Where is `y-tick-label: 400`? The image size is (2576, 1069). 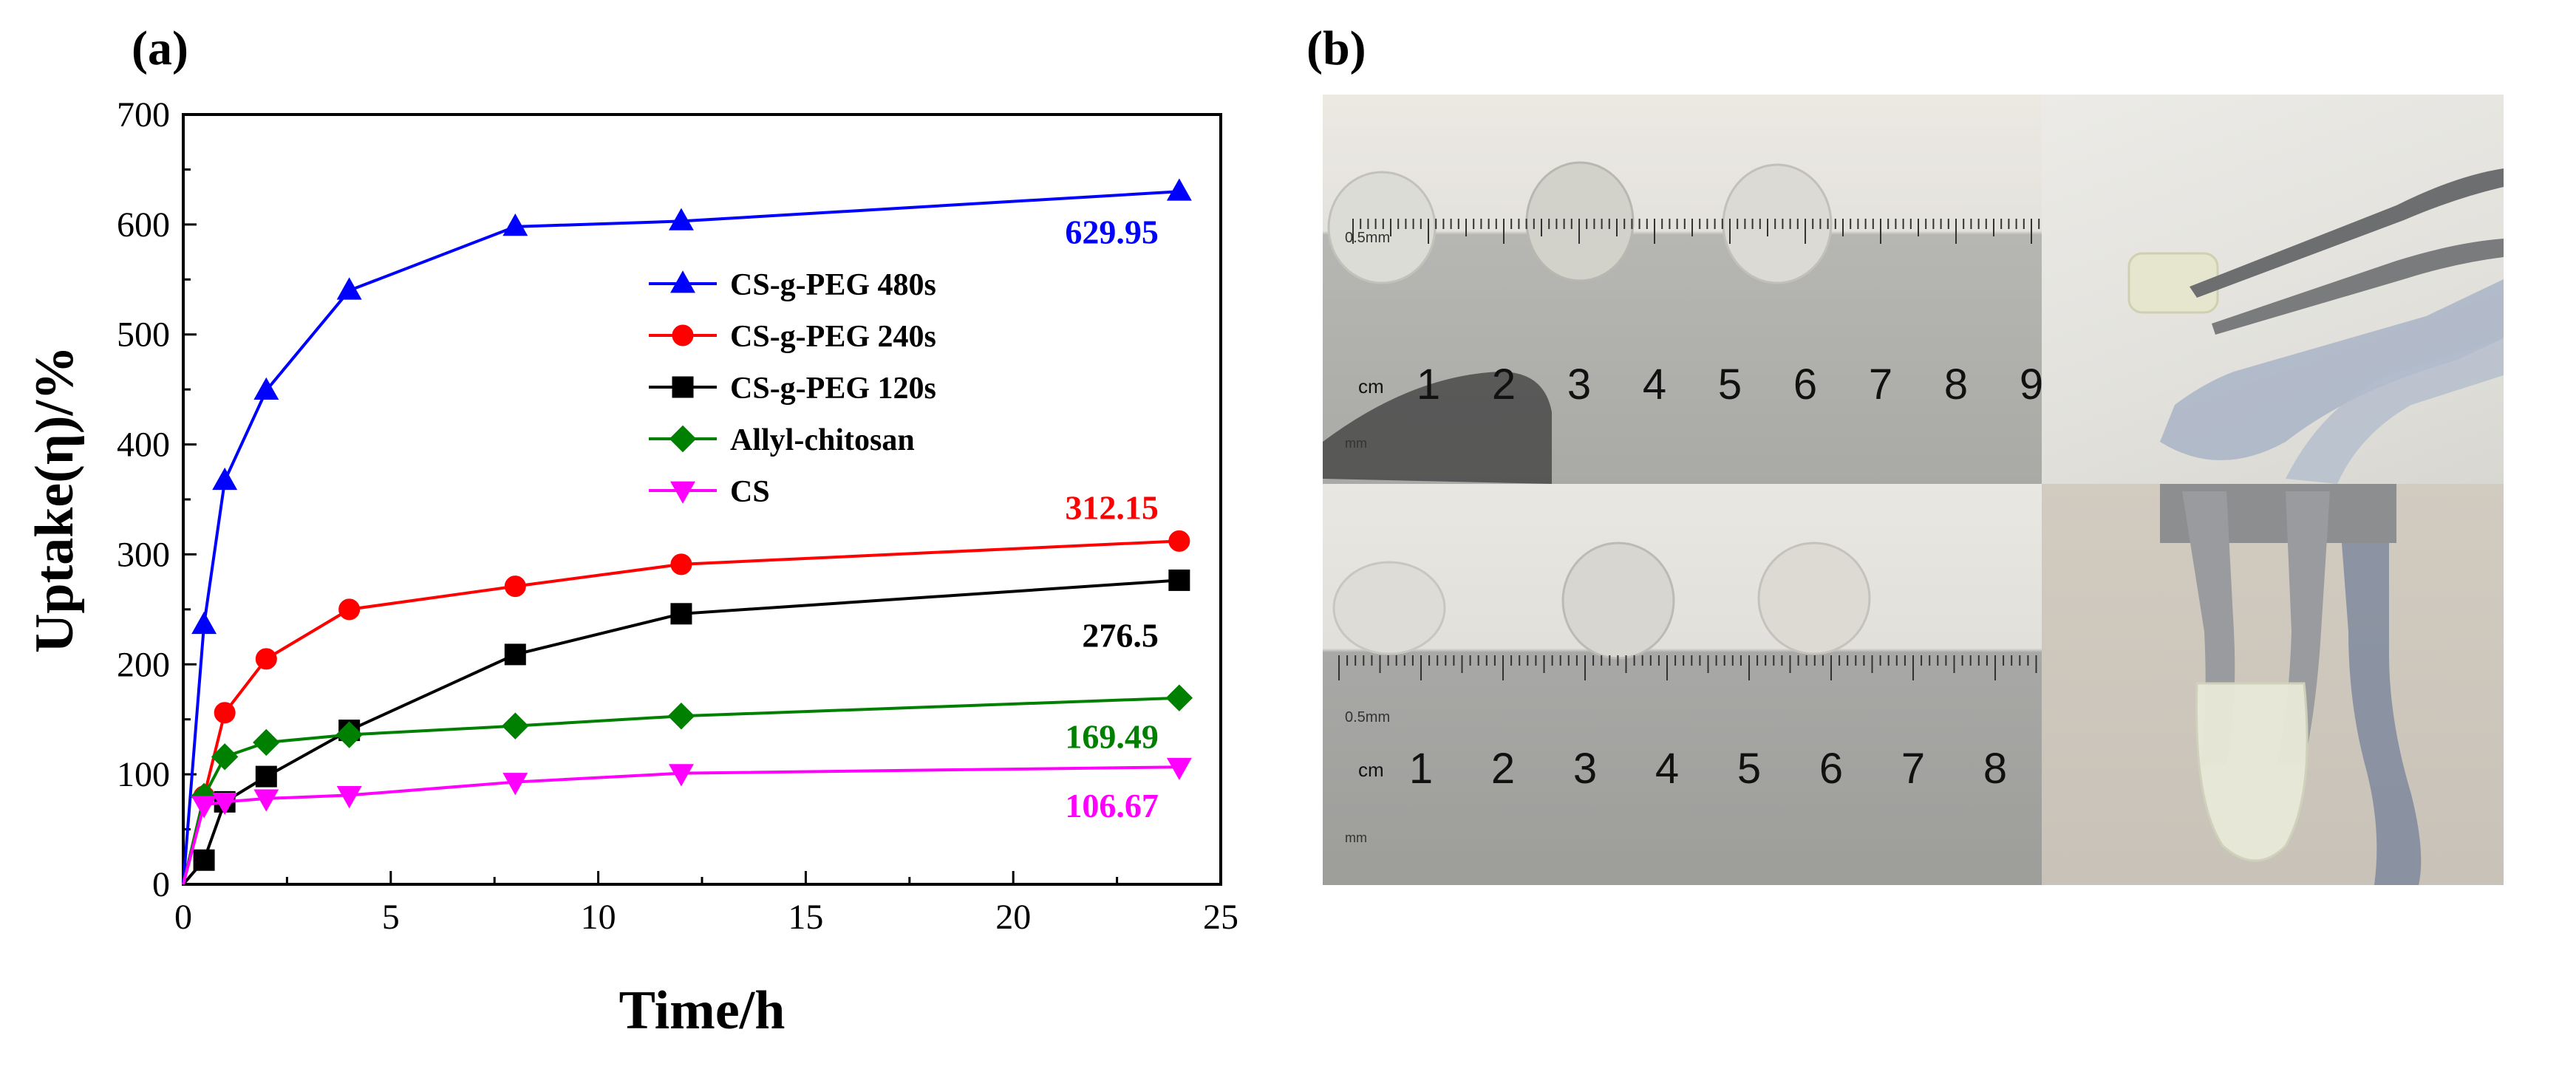
y-tick-label: 400 is located at coordinates (143, 445).